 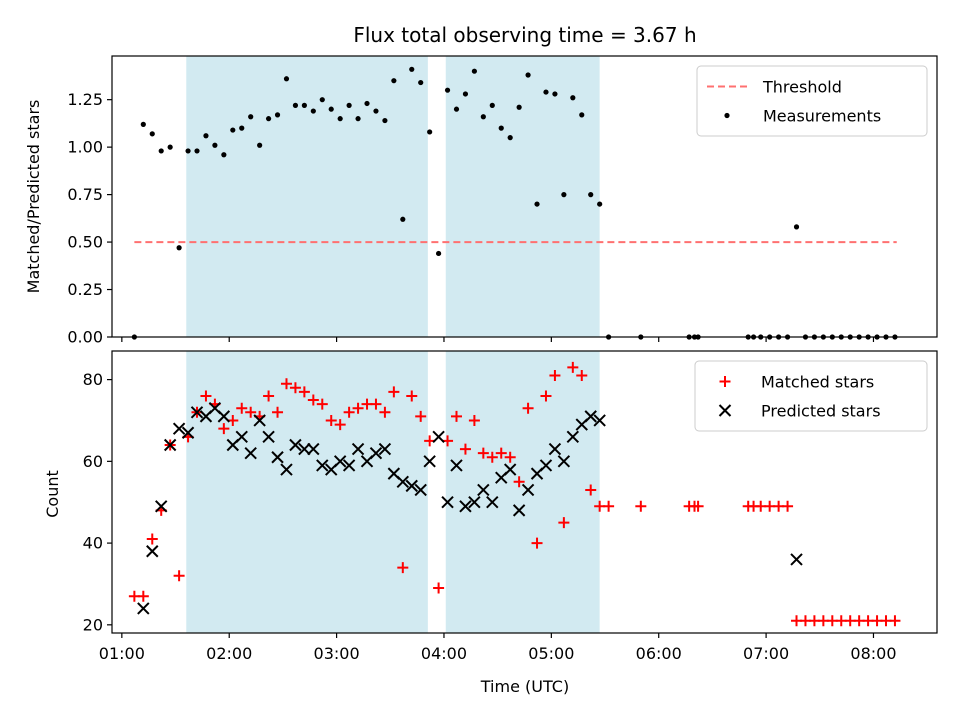 I want to click on legend-label-threshold: Threshold, so click(x=802, y=87).